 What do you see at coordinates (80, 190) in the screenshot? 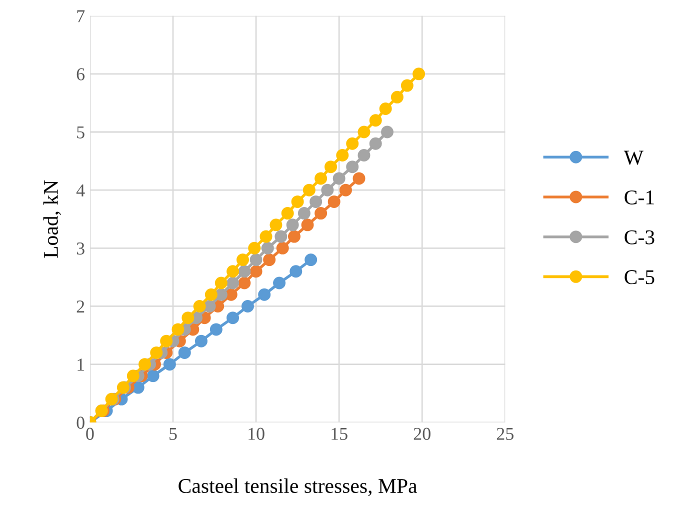
I see `y-tick-label: 4` at bounding box center [80, 190].